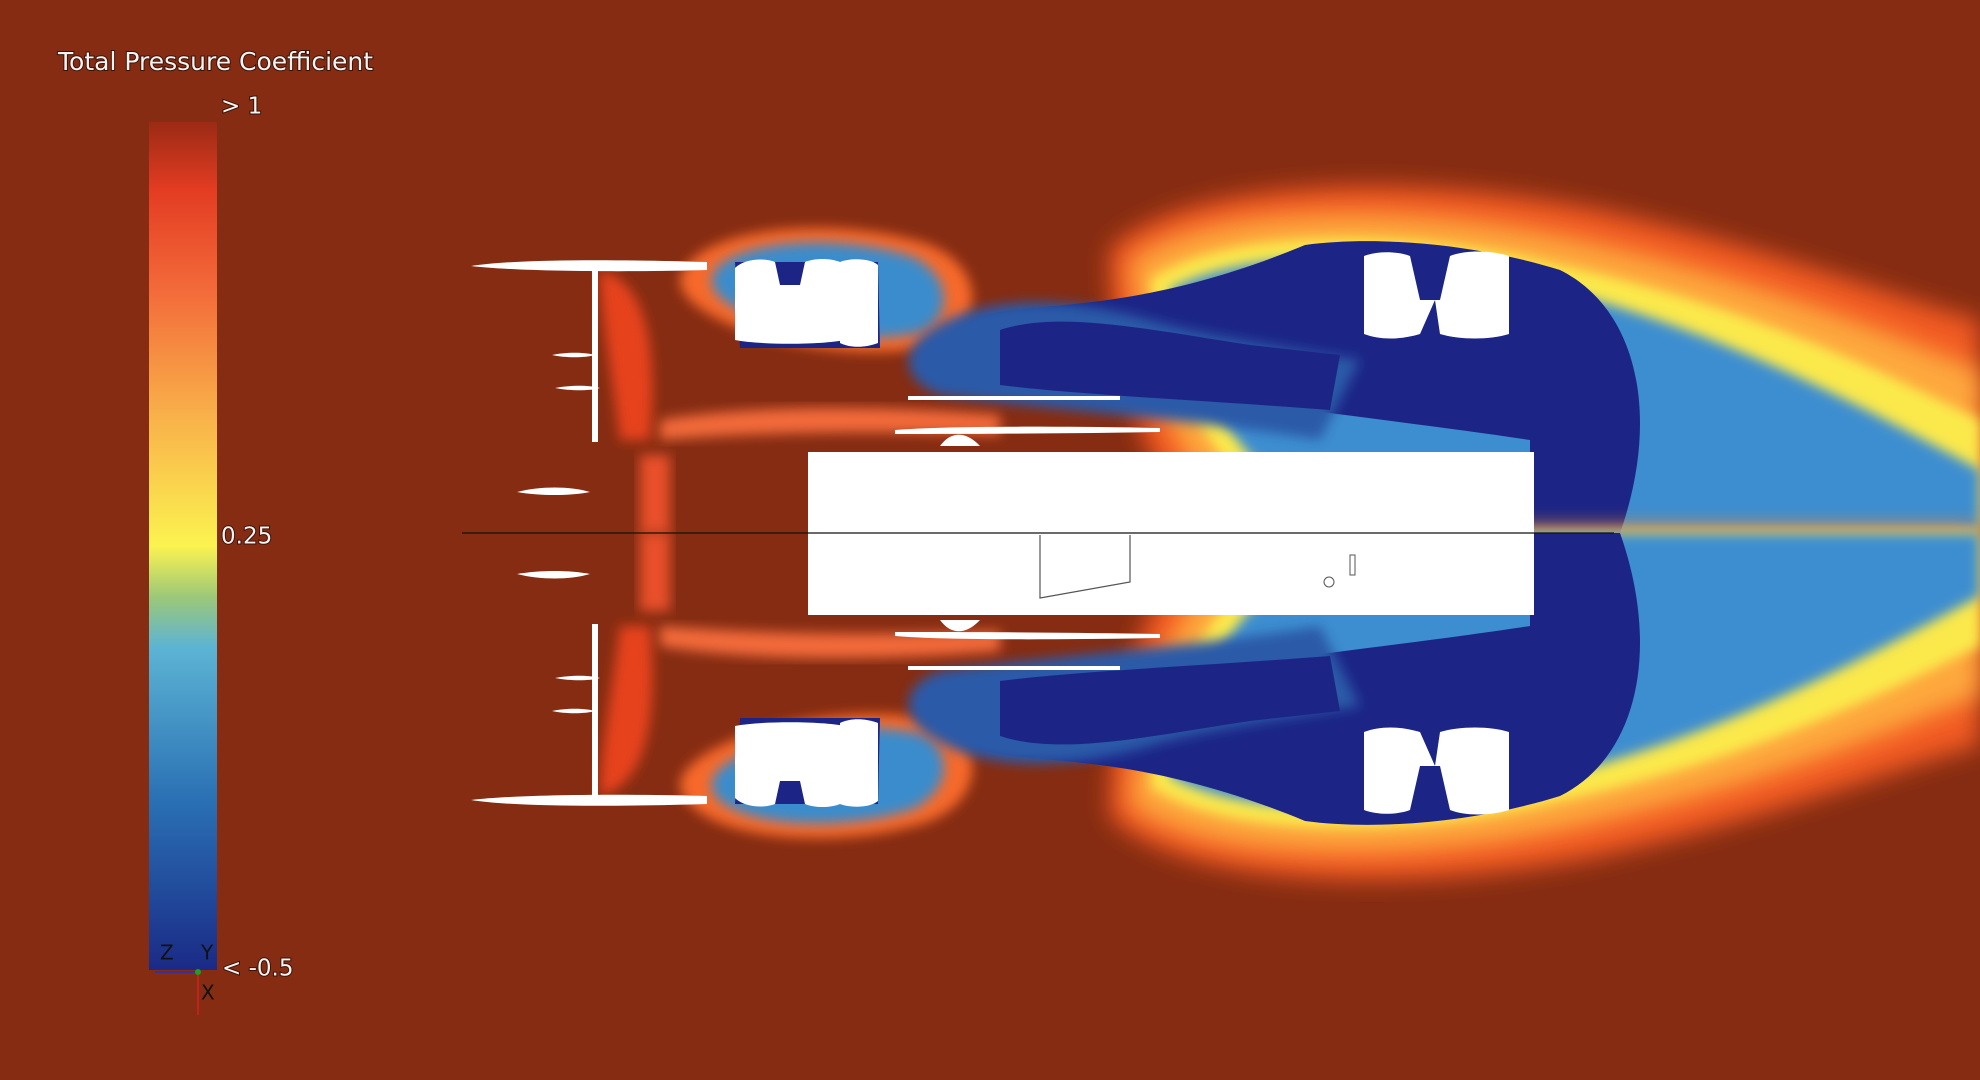 This screenshot has width=1980, height=1080. Describe the element at coordinates (183, 546) in the screenshot. I see `colorbar` at that location.